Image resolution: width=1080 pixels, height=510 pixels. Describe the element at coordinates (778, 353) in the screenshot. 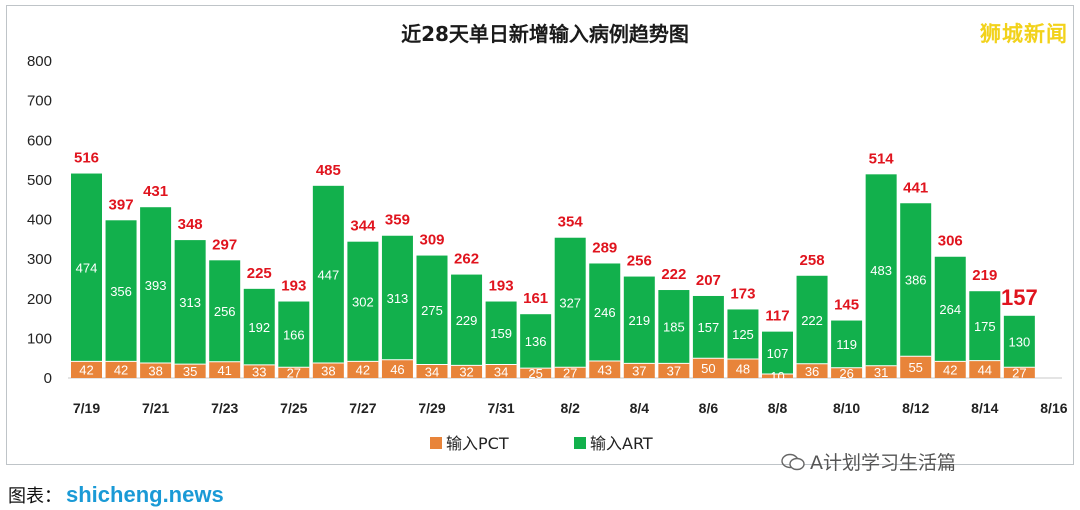

I see `art-value-label: 107` at that location.